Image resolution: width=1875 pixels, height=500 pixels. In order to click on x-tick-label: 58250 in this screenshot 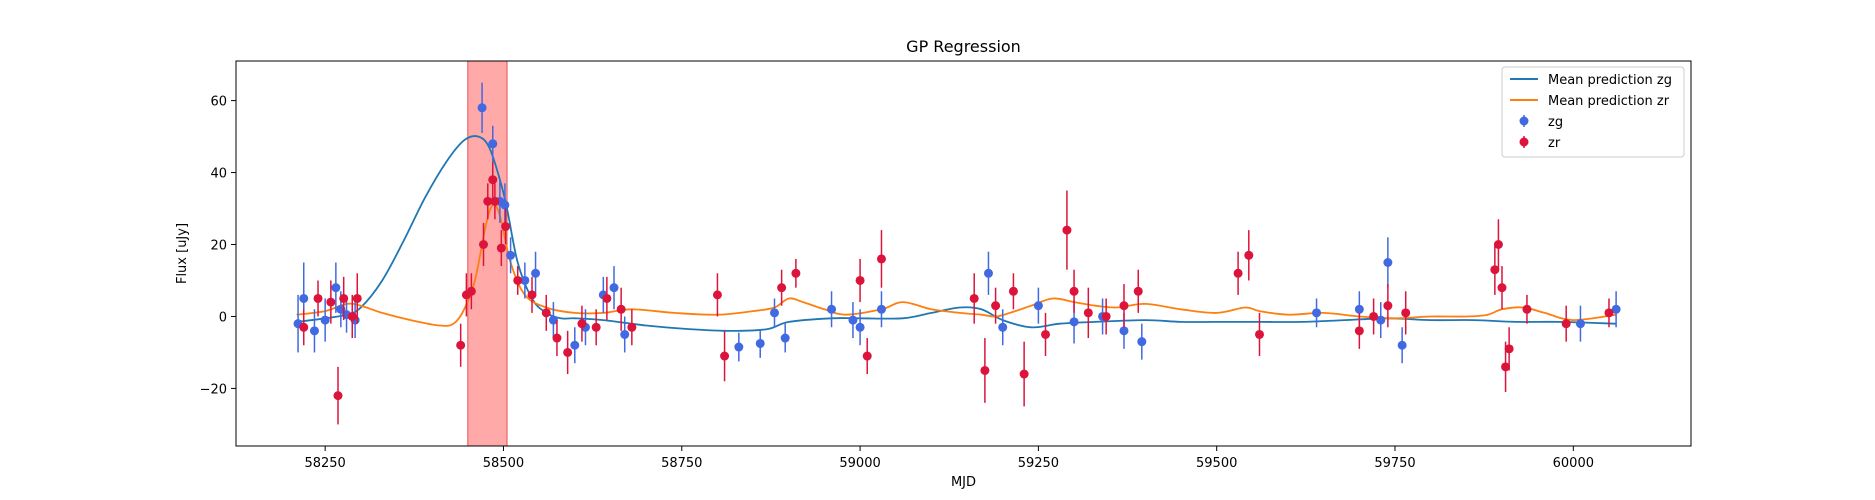, I will do `click(324, 463)`.